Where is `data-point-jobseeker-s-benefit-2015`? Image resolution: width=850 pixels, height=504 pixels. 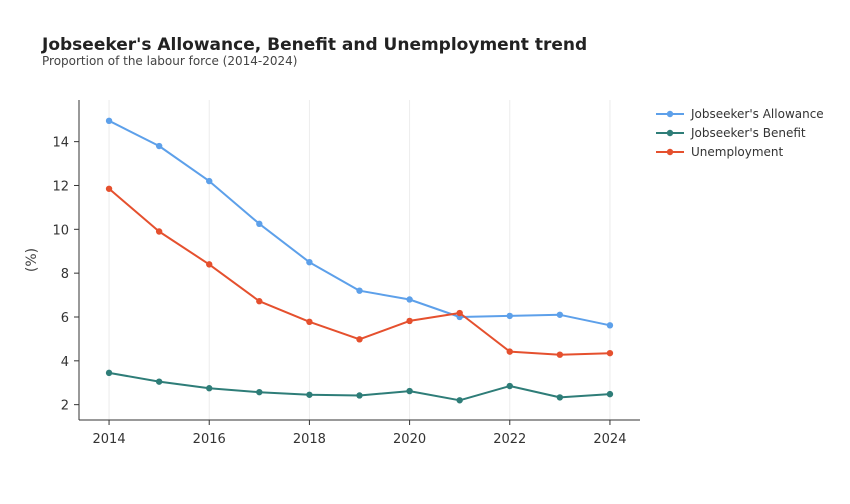
data-point-jobseeker-s-benefit-2015 is located at coordinates (159, 381).